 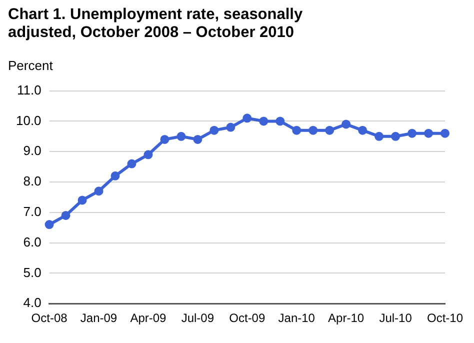 What do you see at coordinates (99, 318) in the screenshot?
I see `x-tick-label: Jan-09` at bounding box center [99, 318].